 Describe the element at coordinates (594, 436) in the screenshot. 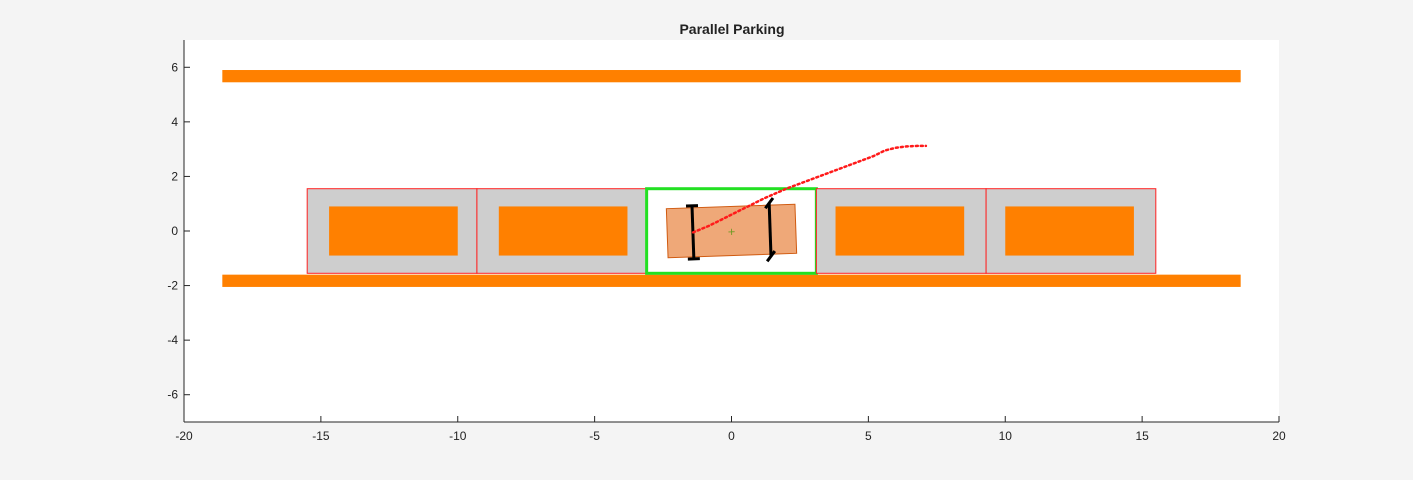

I see `x-tick-label: -5` at that location.